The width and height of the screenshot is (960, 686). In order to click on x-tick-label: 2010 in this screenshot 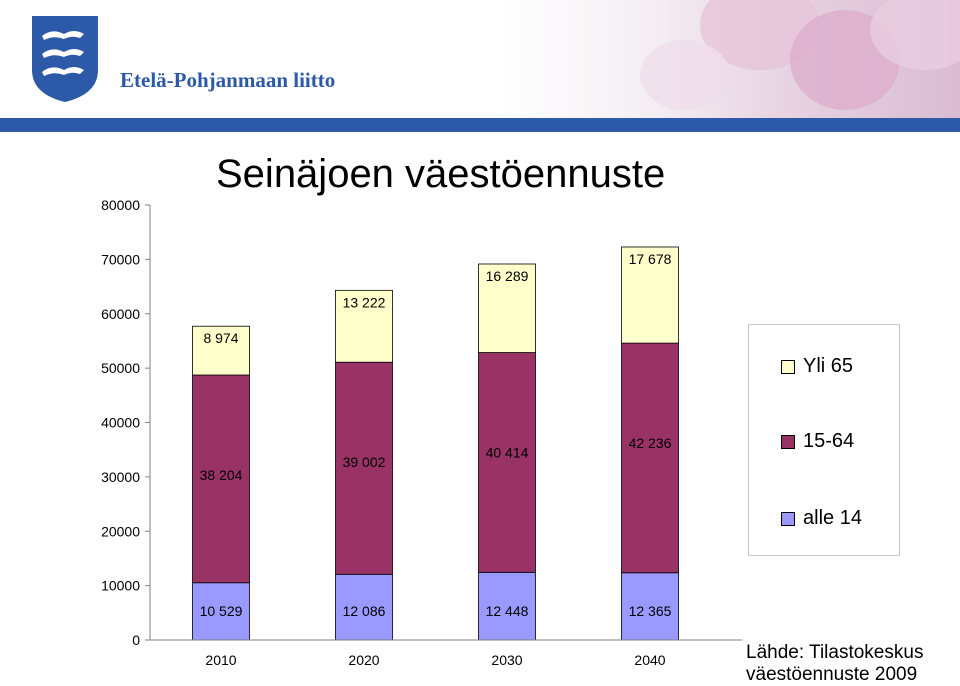, I will do `click(220, 660)`.